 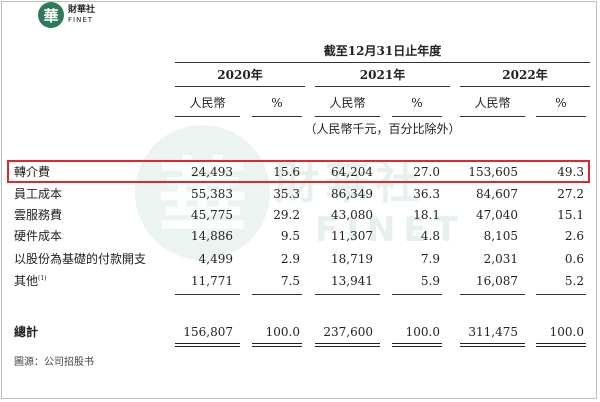 I want to click on cell-2022-amount: 8,105, so click(x=500, y=236).